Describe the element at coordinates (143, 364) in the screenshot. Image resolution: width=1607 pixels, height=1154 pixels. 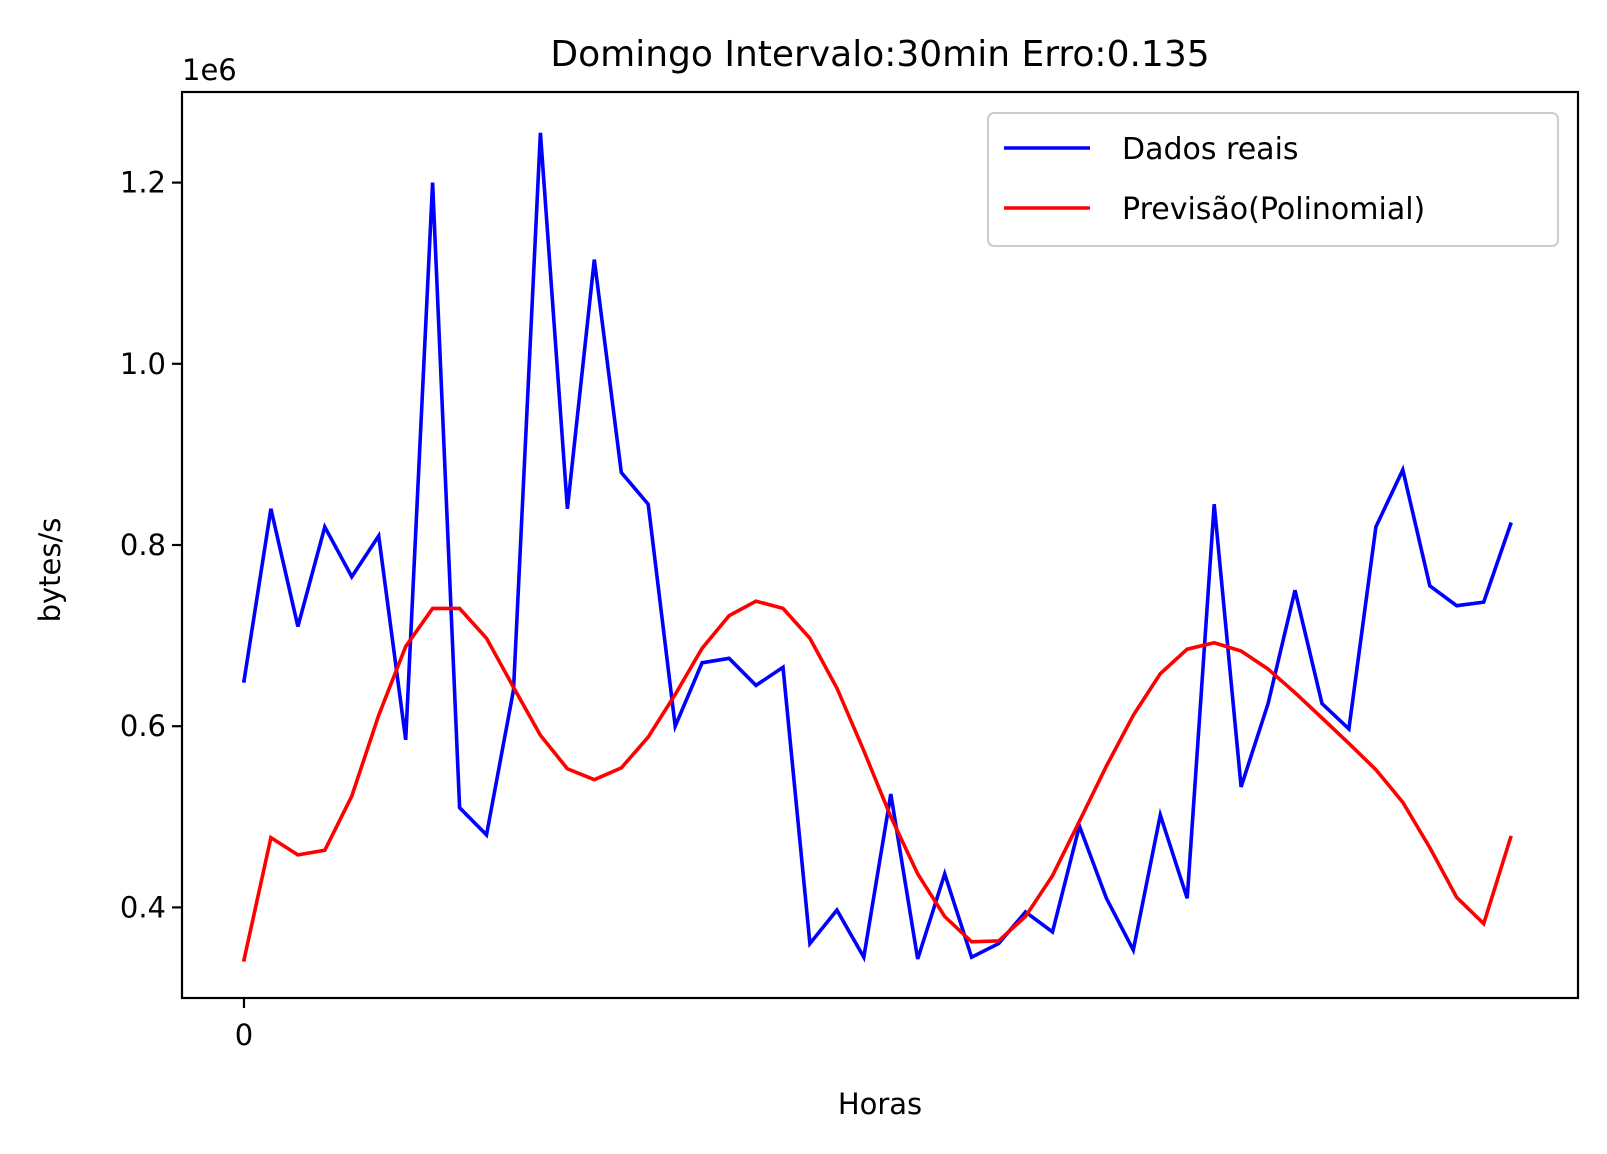
I see `y-tick-label: 1.0` at that location.